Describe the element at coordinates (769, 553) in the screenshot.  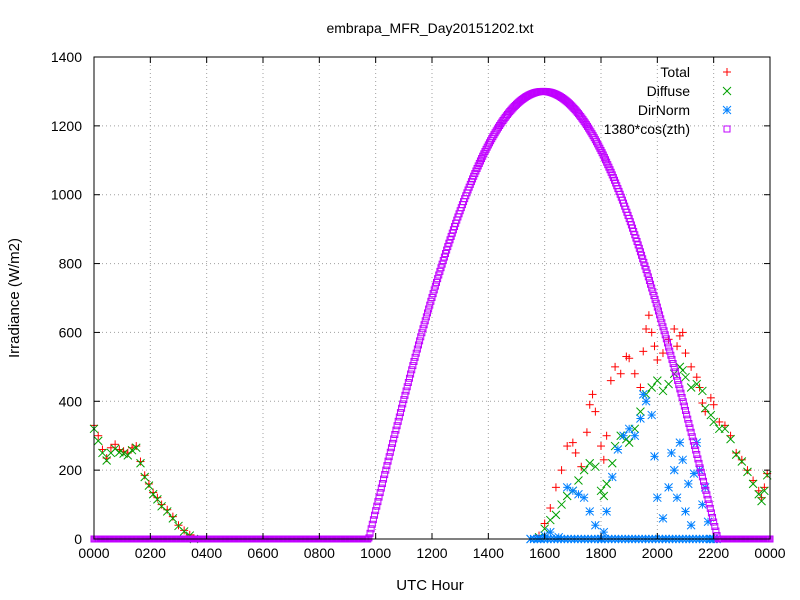
I see `x-tick-label: 0000` at that location.